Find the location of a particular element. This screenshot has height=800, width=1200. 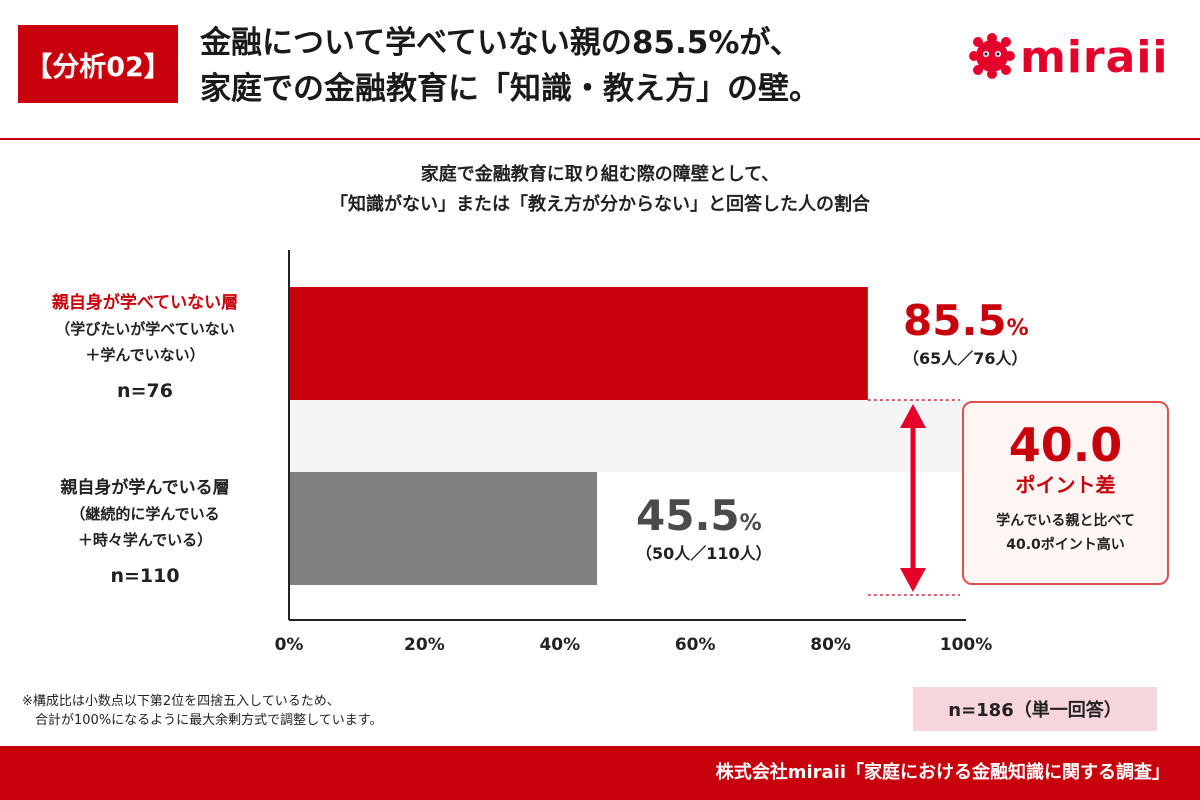

difference-value: 40.0 is located at coordinates (1065, 445).